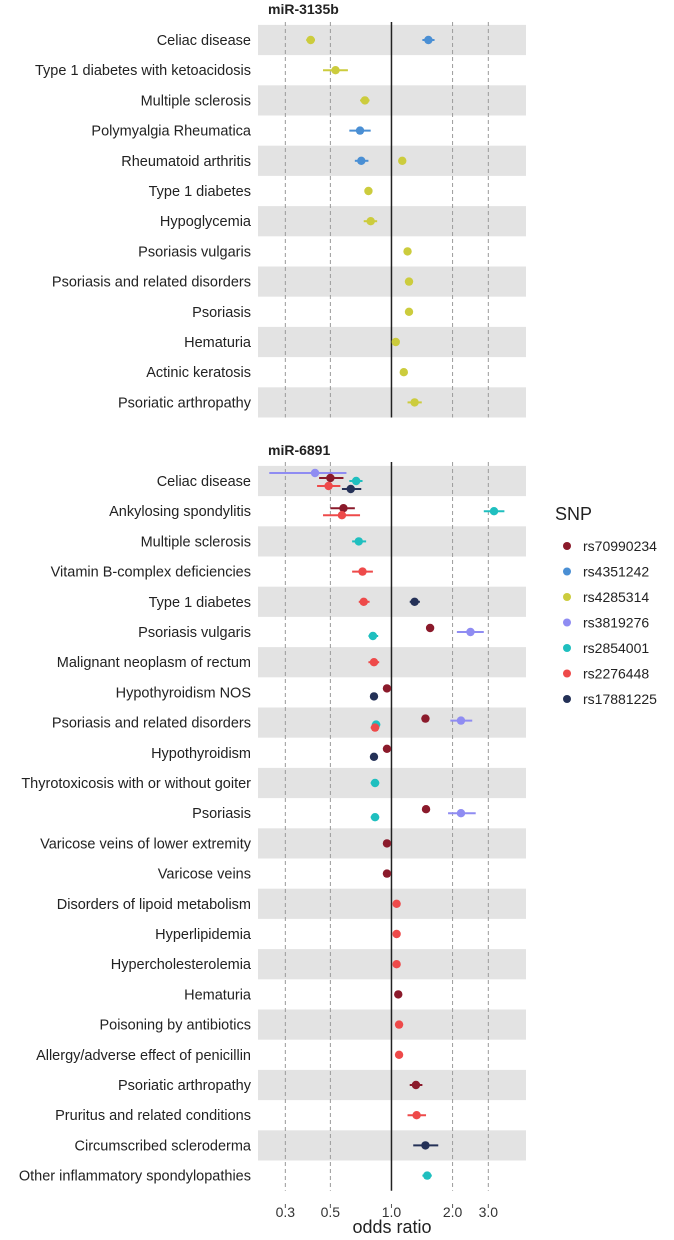 Image resolution: width=674 pixels, height=1240 pixels. I want to click on legend-swatch-rs2854001, so click(567, 648).